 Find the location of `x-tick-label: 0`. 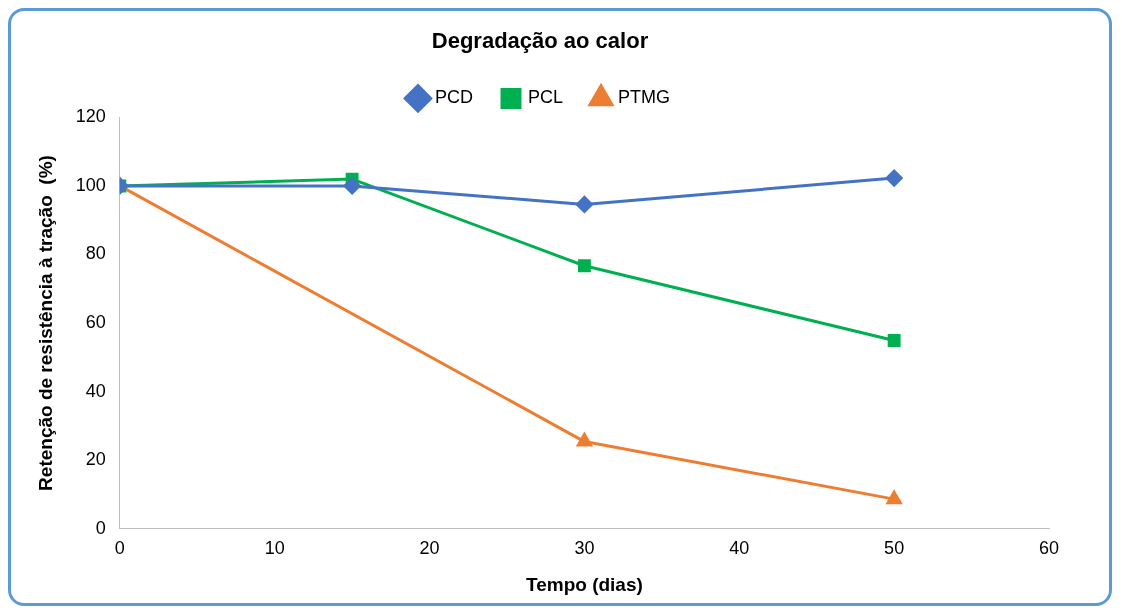

x-tick-label: 0 is located at coordinates (119, 548).